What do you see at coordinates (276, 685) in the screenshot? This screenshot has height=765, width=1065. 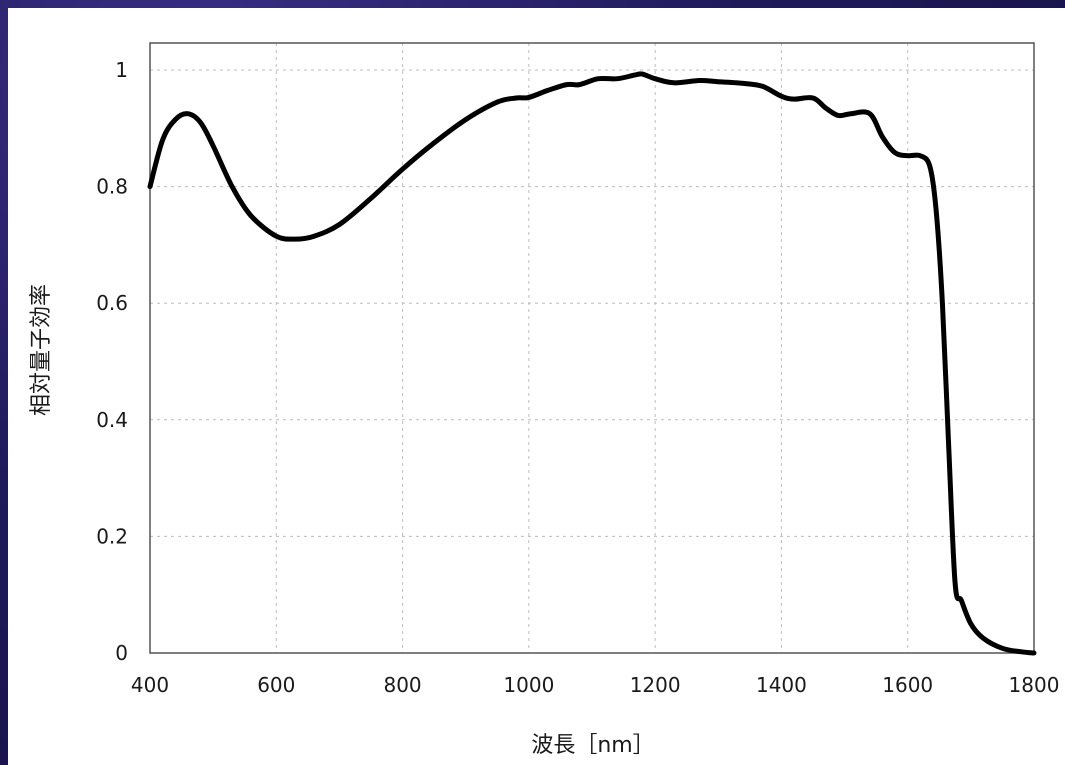 I see `x-tick-label: 600` at bounding box center [276, 685].